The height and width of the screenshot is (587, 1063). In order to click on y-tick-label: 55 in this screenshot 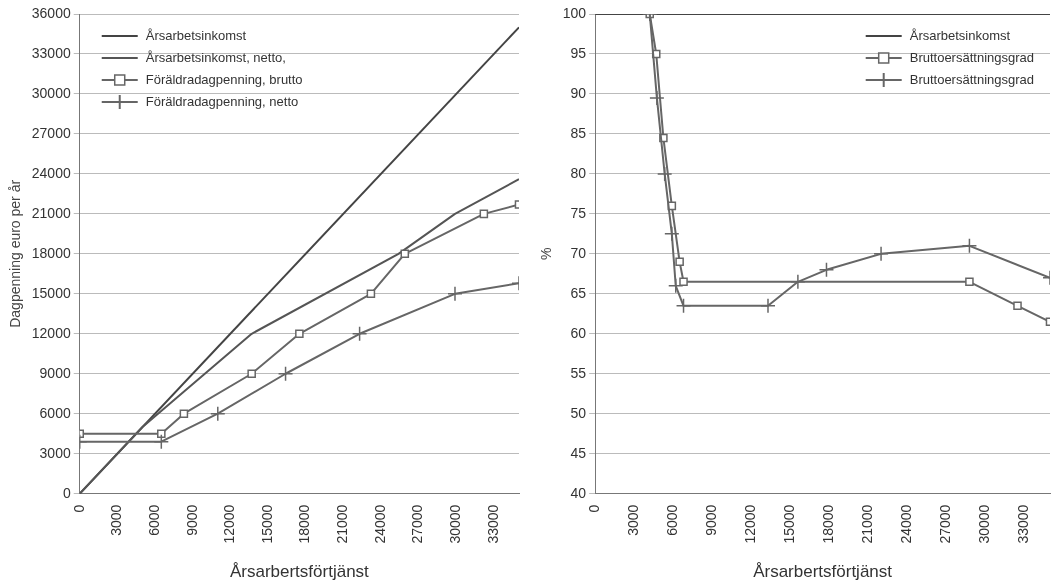, I will do `click(578, 372)`.